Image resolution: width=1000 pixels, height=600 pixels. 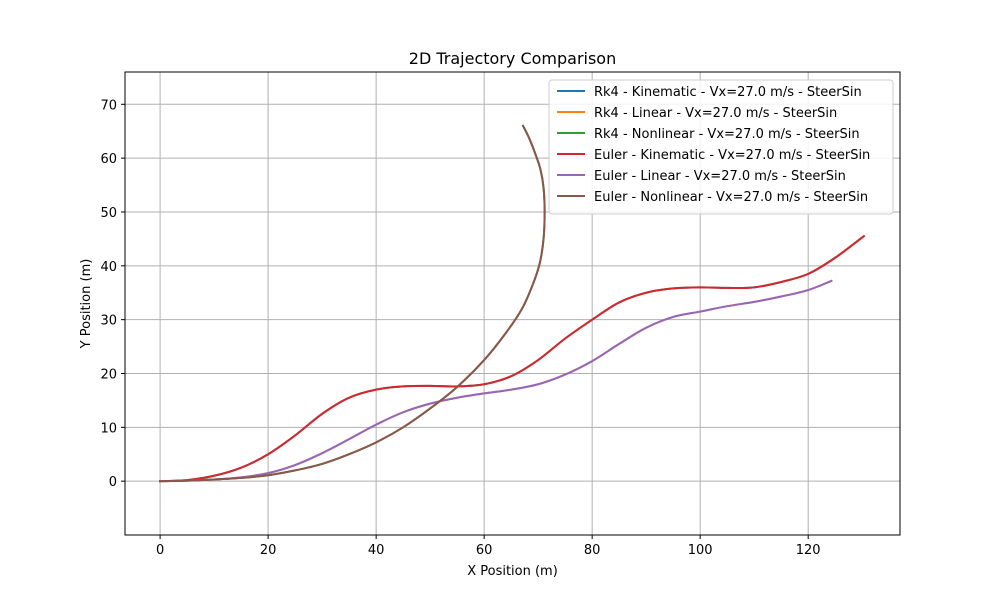 What do you see at coordinates (512, 58) in the screenshot?
I see `chart-title: 2D Trajectory Comparison` at bounding box center [512, 58].